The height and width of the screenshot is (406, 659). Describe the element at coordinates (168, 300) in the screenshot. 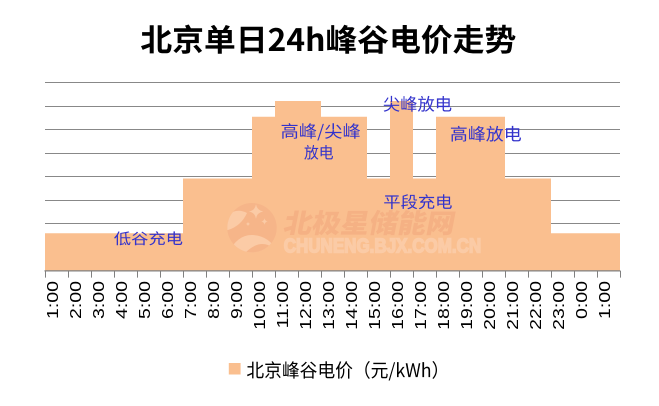

I see `svg-text: 6:00` at that location.